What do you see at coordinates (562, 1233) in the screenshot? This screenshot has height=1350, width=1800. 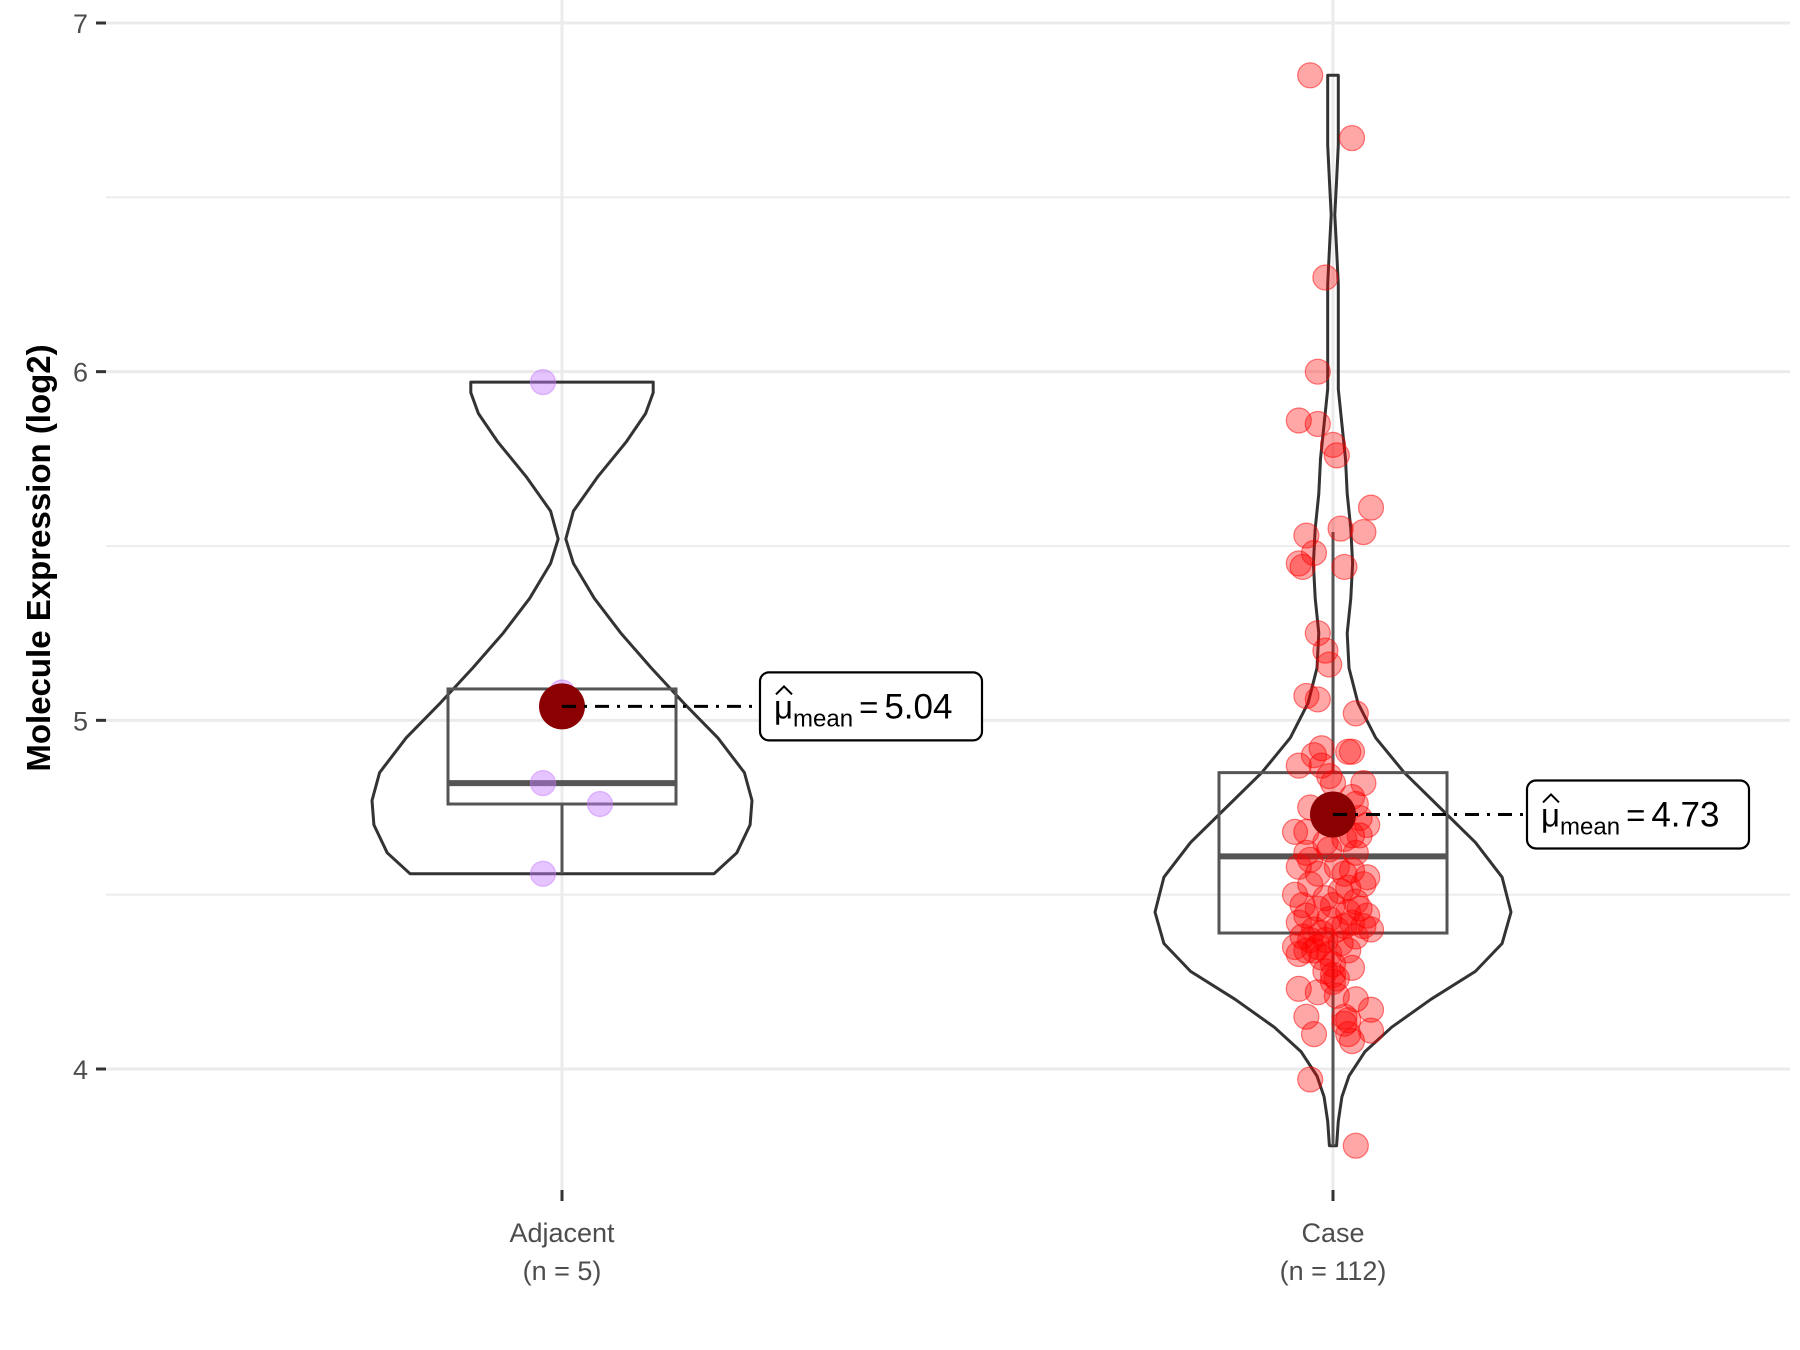 I see `x-tick-label: Adjacent` at bounding box center [562, 1233].